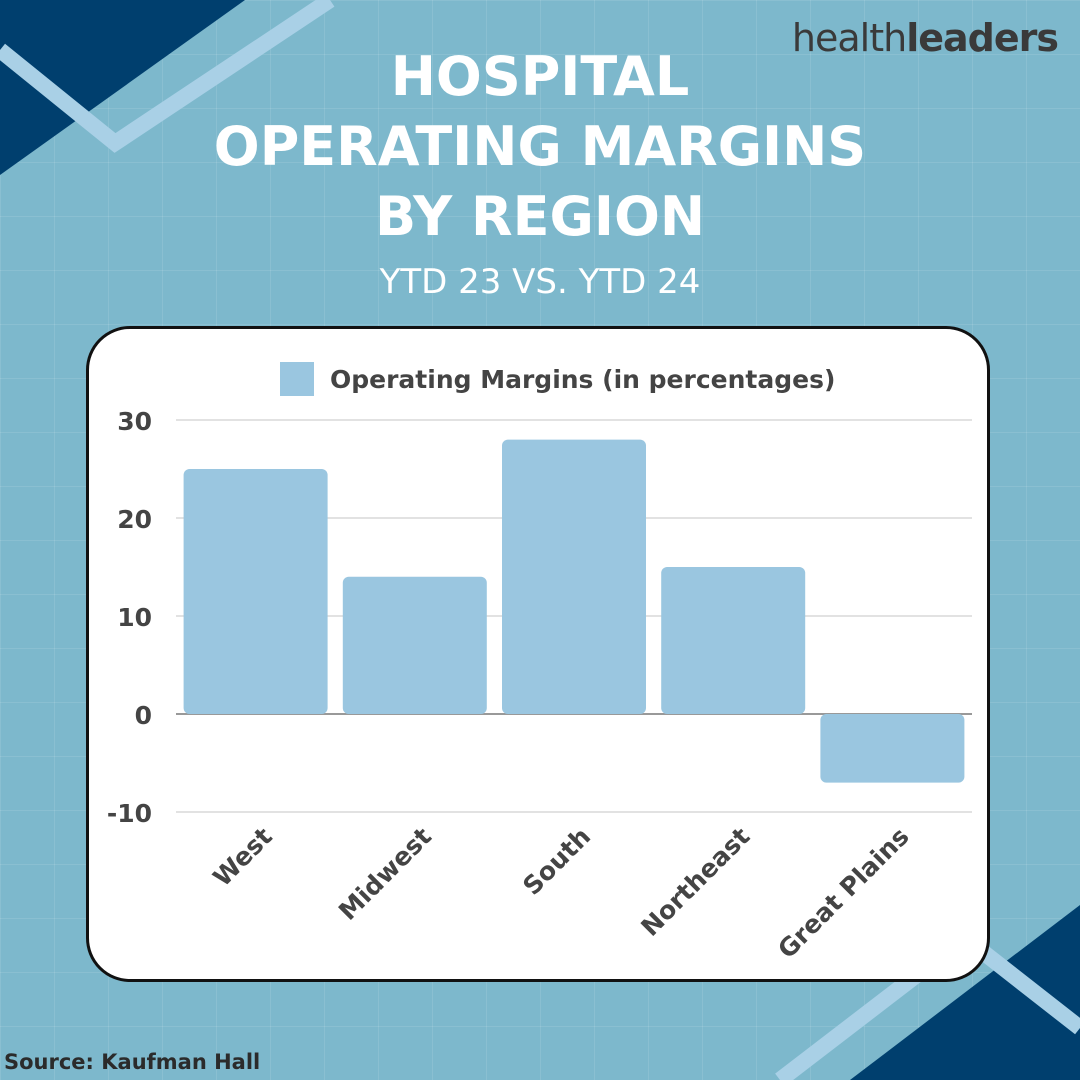  What do you see at coordinates (385, 874) in the screenshot?
I see `x-tick-label: Midwest` at bounding box center [385, 874].